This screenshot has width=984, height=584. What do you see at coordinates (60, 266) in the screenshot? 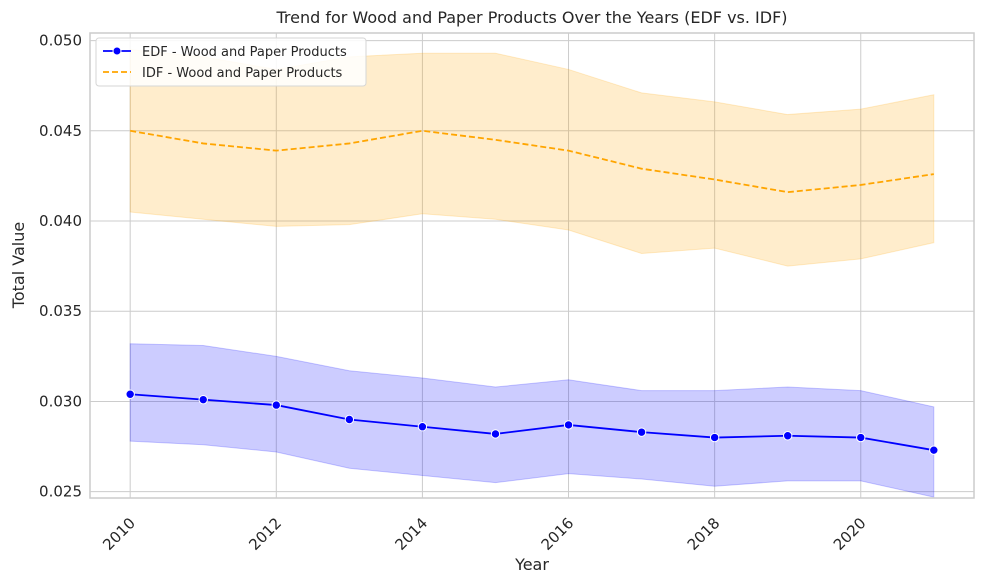
I see `y-axis-ticks: 0.025 0.030 0.035 0.040 0.045 0.050` at bounding box center [60, 266].